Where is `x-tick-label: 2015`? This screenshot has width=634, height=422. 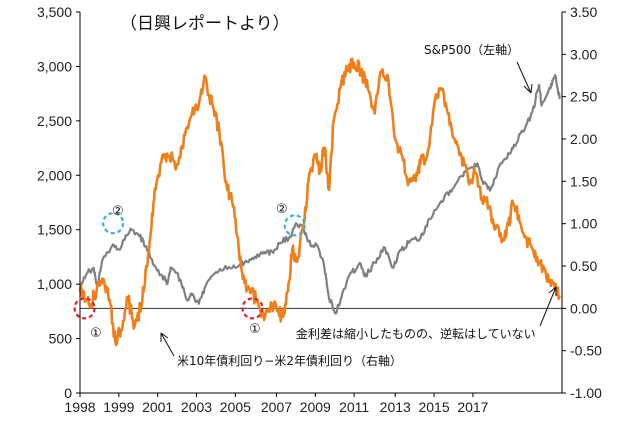 x-tick-label: 2015 is located at coordinates (433, 407).